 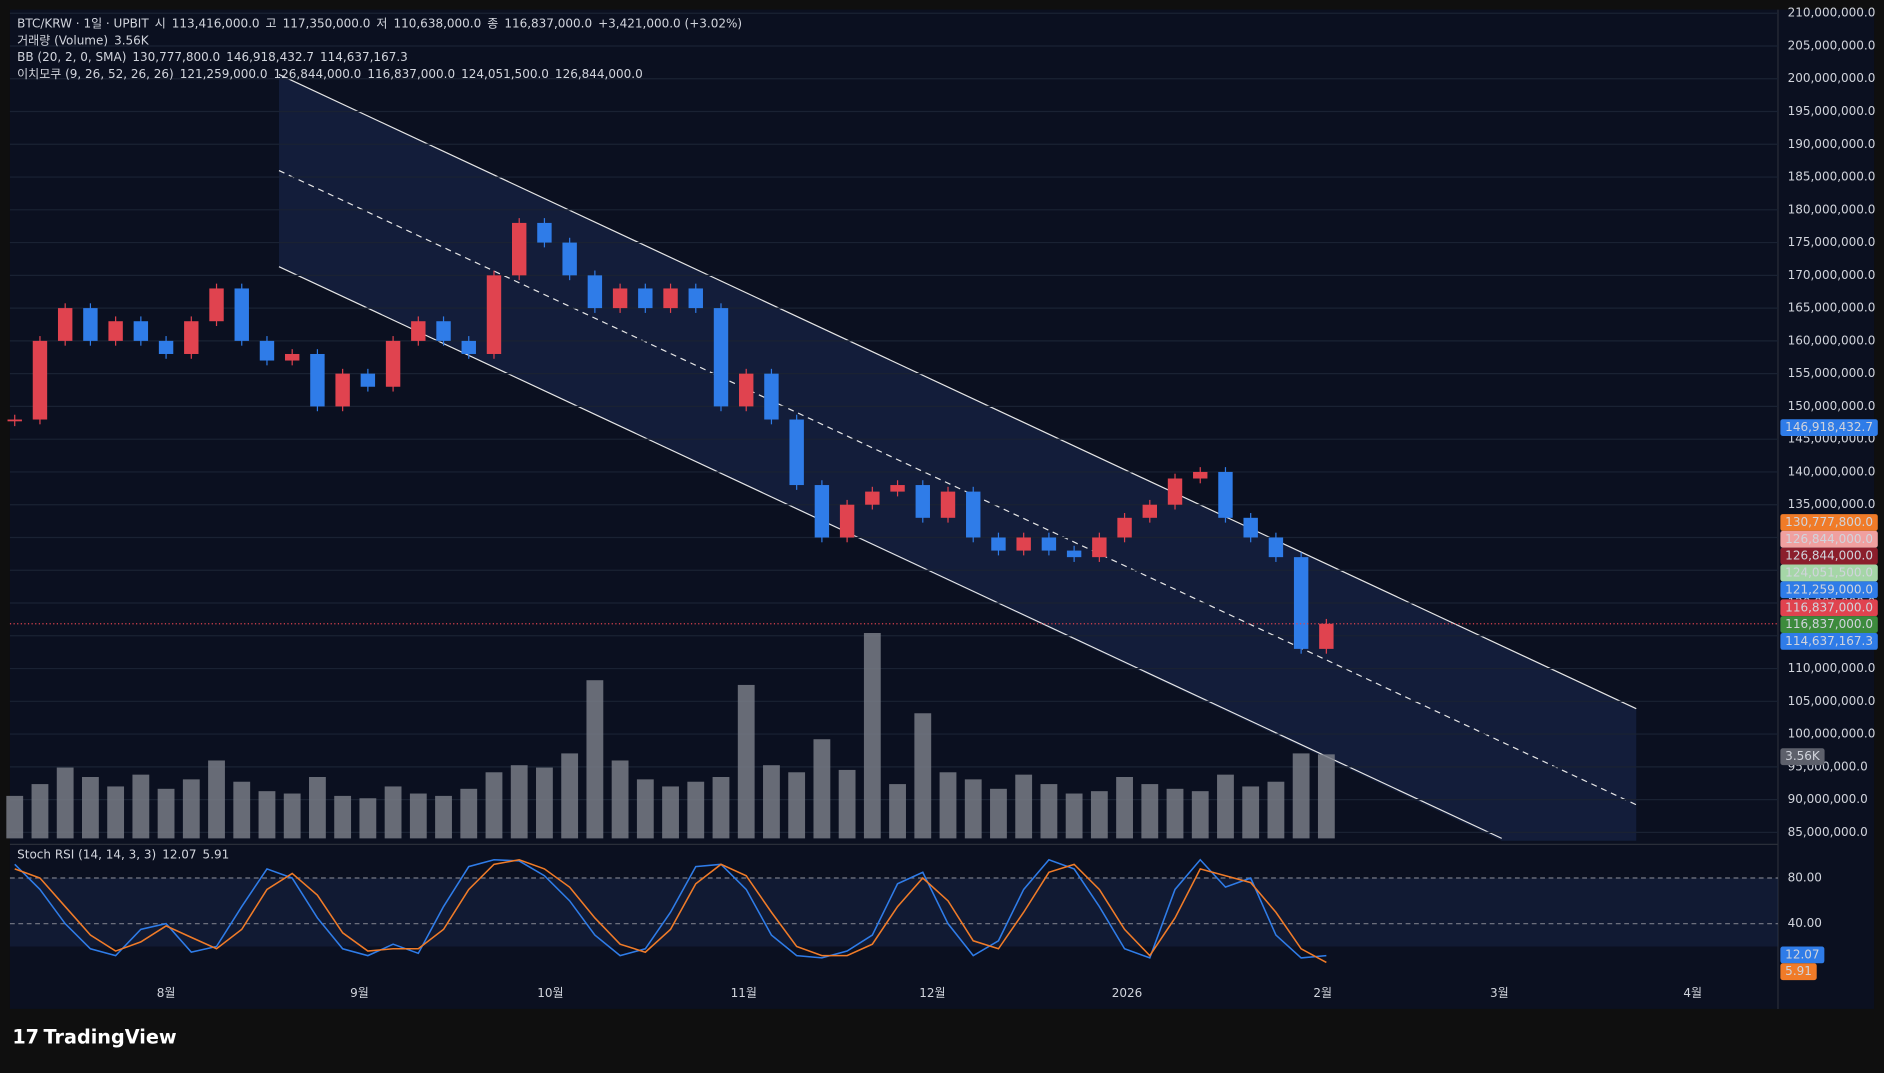 What do you see at coordinates (132, 40) in the screenshot?
I see `legend-text: 3.56K` at bounding box center [132, 40].